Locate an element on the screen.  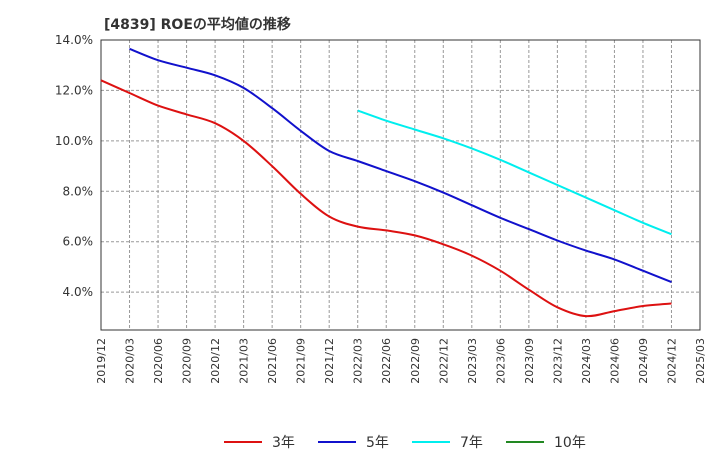
legend-item: 5年 is located at coordinates (353, 442).